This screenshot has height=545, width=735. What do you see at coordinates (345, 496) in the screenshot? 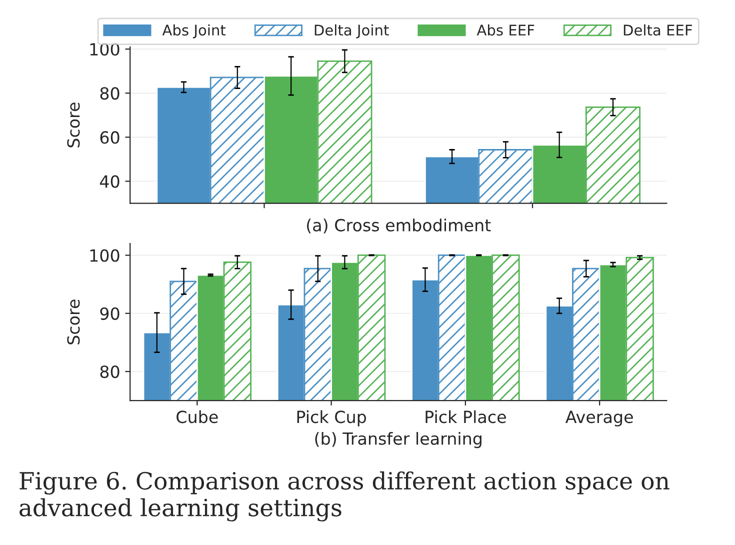
I see `caption: Figure 6. Comparison across different action space on advanced learning settings` at bounding box center [345, 496].